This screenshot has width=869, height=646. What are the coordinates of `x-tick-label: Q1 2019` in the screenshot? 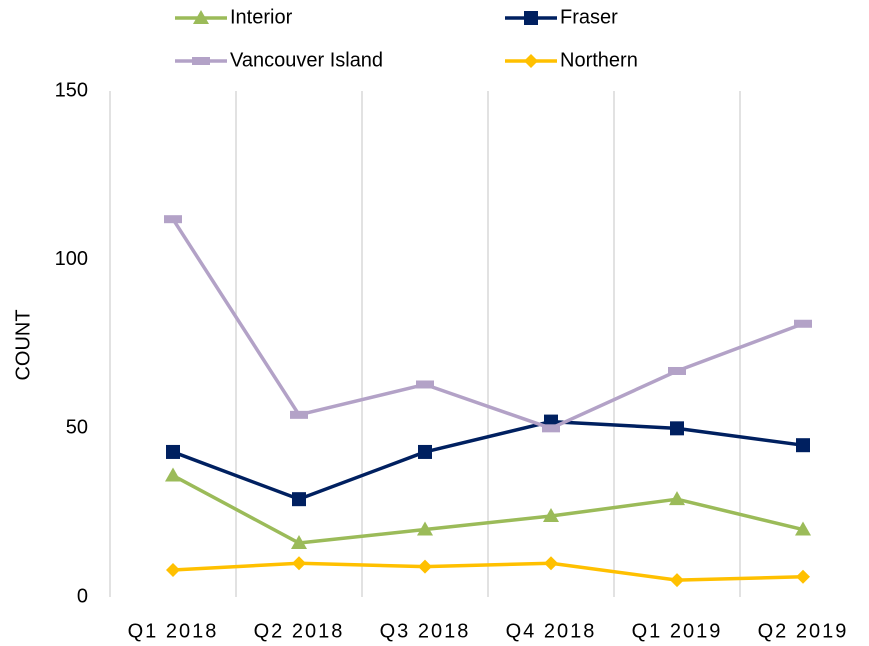 It's located at (677, 631).